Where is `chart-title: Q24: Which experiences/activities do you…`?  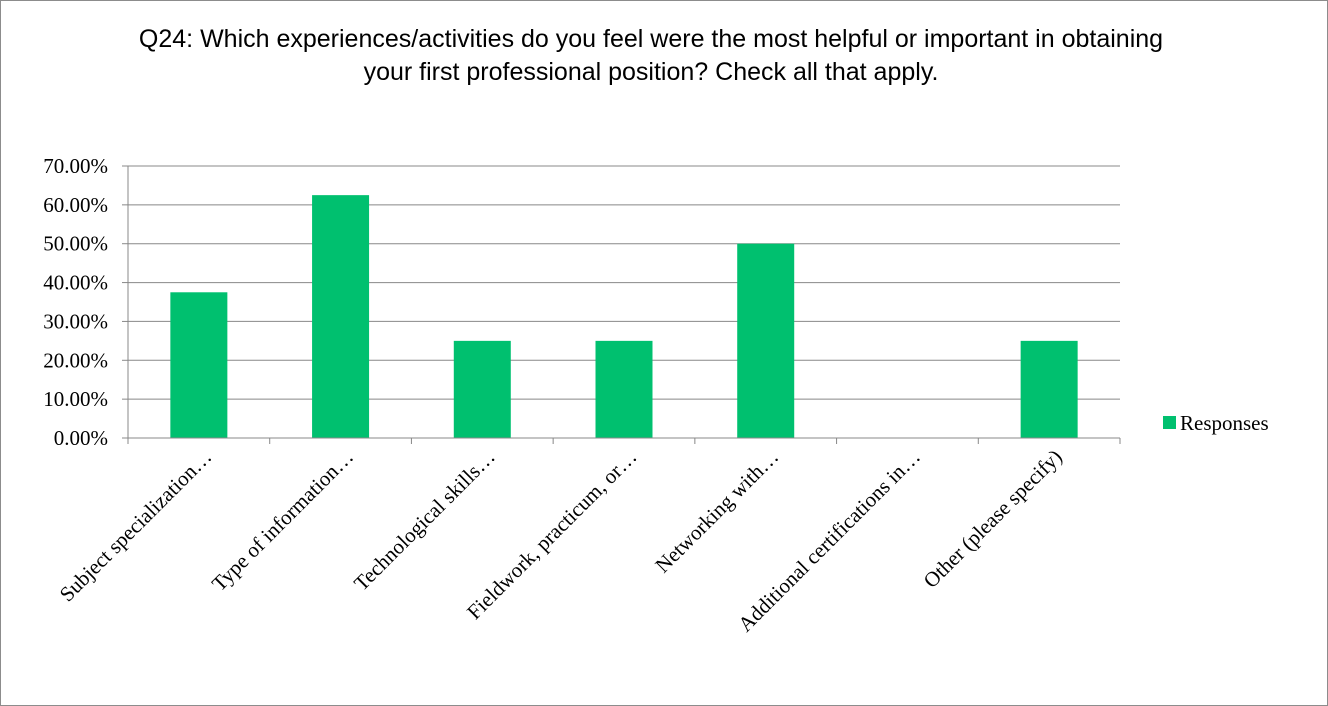 chart-title: Q24: Which experiences/activities do you… is located at coordinates (651, 55).